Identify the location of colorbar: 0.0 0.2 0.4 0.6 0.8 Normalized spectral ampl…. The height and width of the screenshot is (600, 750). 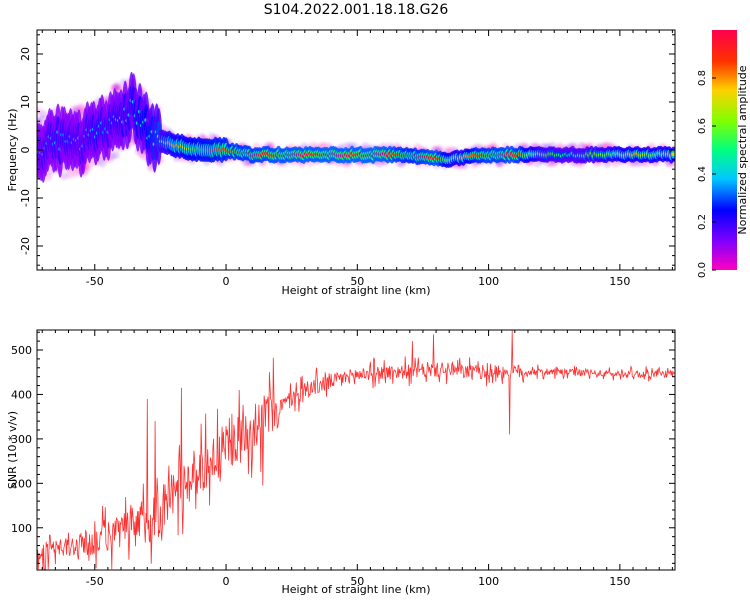
(723, 154).